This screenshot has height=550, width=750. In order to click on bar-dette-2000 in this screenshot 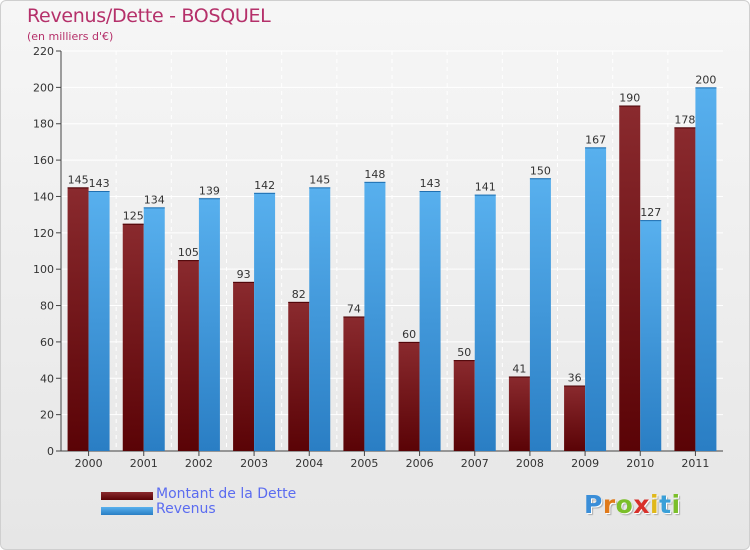, I will do `click(78, 319)`.